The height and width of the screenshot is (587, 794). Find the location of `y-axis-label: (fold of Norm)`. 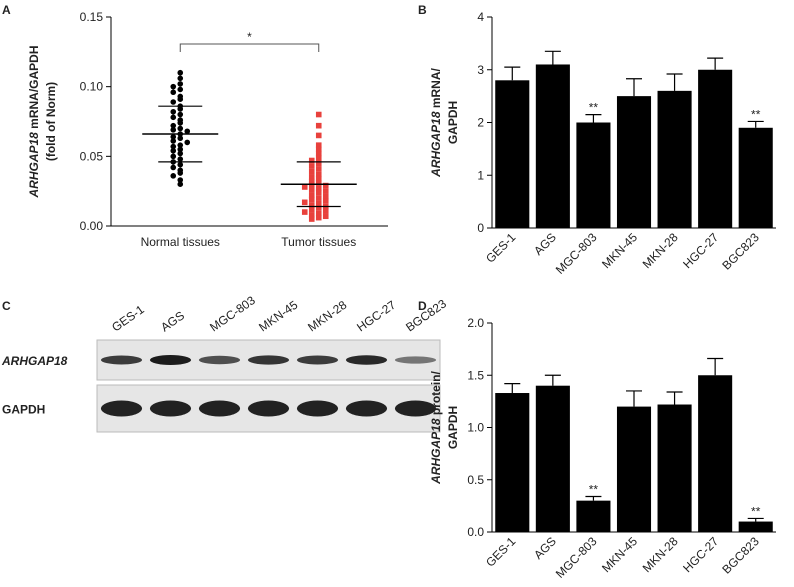

y-axis-label: (fold of Norm) is located at coordinates (51, 121).